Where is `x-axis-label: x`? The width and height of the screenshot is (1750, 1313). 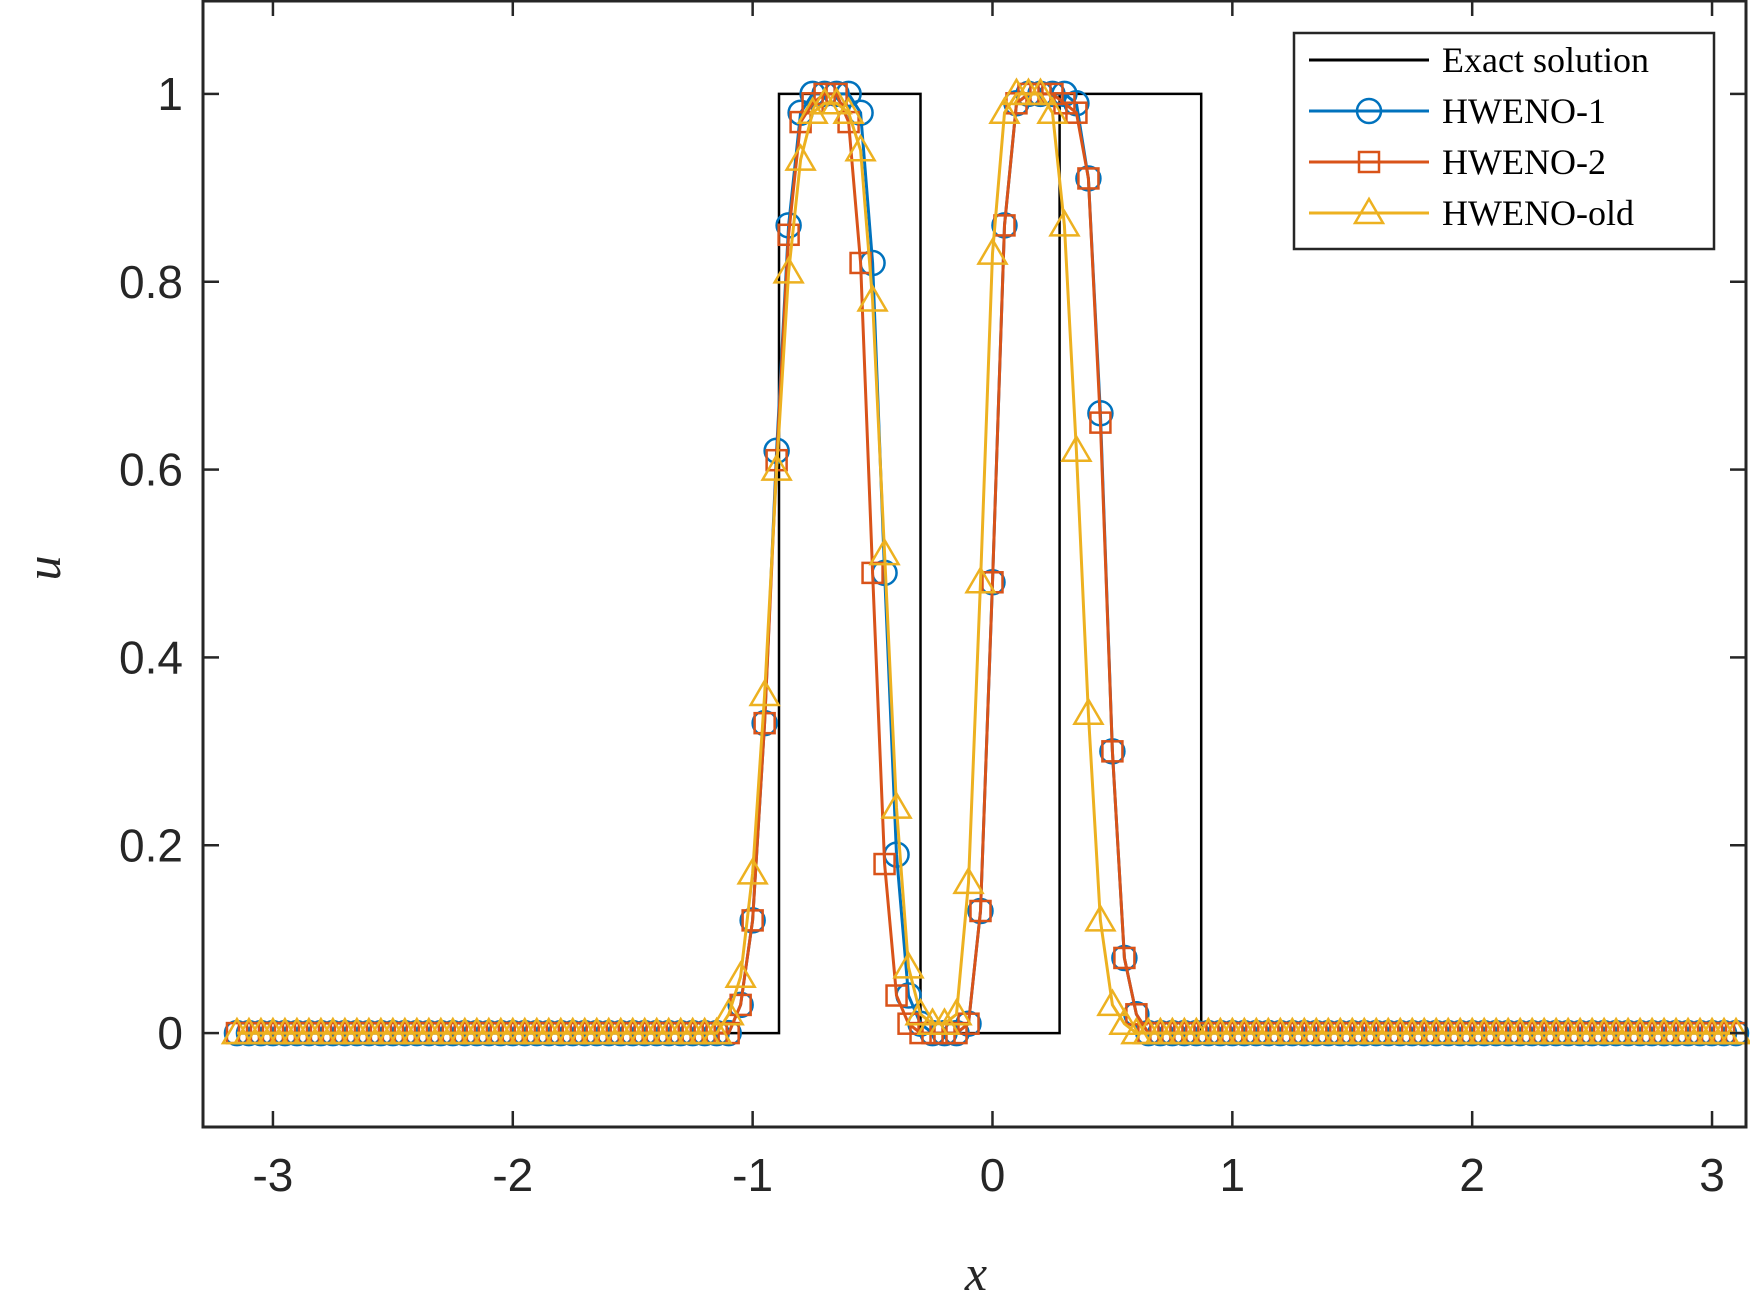 x-axis-label: x is located at coordinates (975, 1273).